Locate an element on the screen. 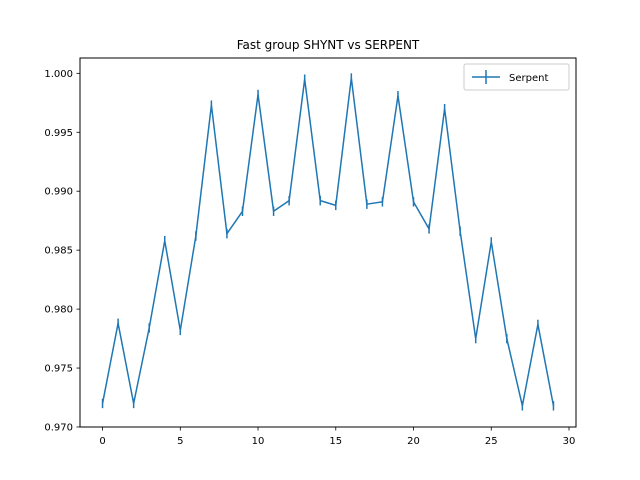  x-tick-label: 15 is located at coordinates (335, 441).